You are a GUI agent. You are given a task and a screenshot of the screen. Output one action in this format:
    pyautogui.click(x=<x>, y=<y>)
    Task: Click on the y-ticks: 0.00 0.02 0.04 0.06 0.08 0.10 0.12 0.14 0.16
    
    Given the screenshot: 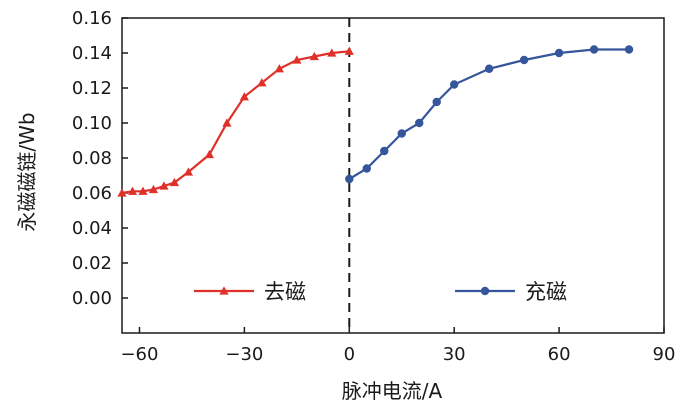 What is the action you would take?
    pyautogui.click(x=100, y=158)
    